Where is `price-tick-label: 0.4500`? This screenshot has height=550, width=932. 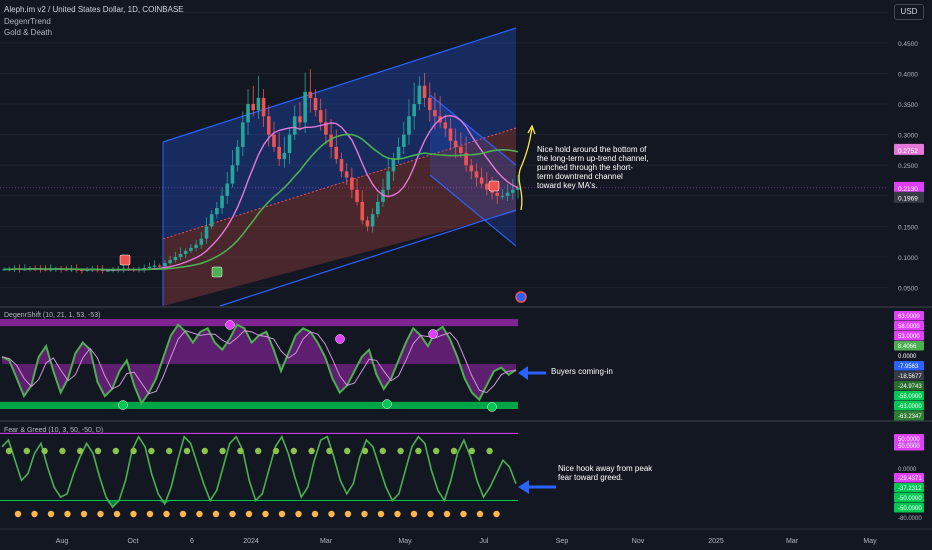
price-tick-label: 0.4500 is located at coordinates (908, 44).